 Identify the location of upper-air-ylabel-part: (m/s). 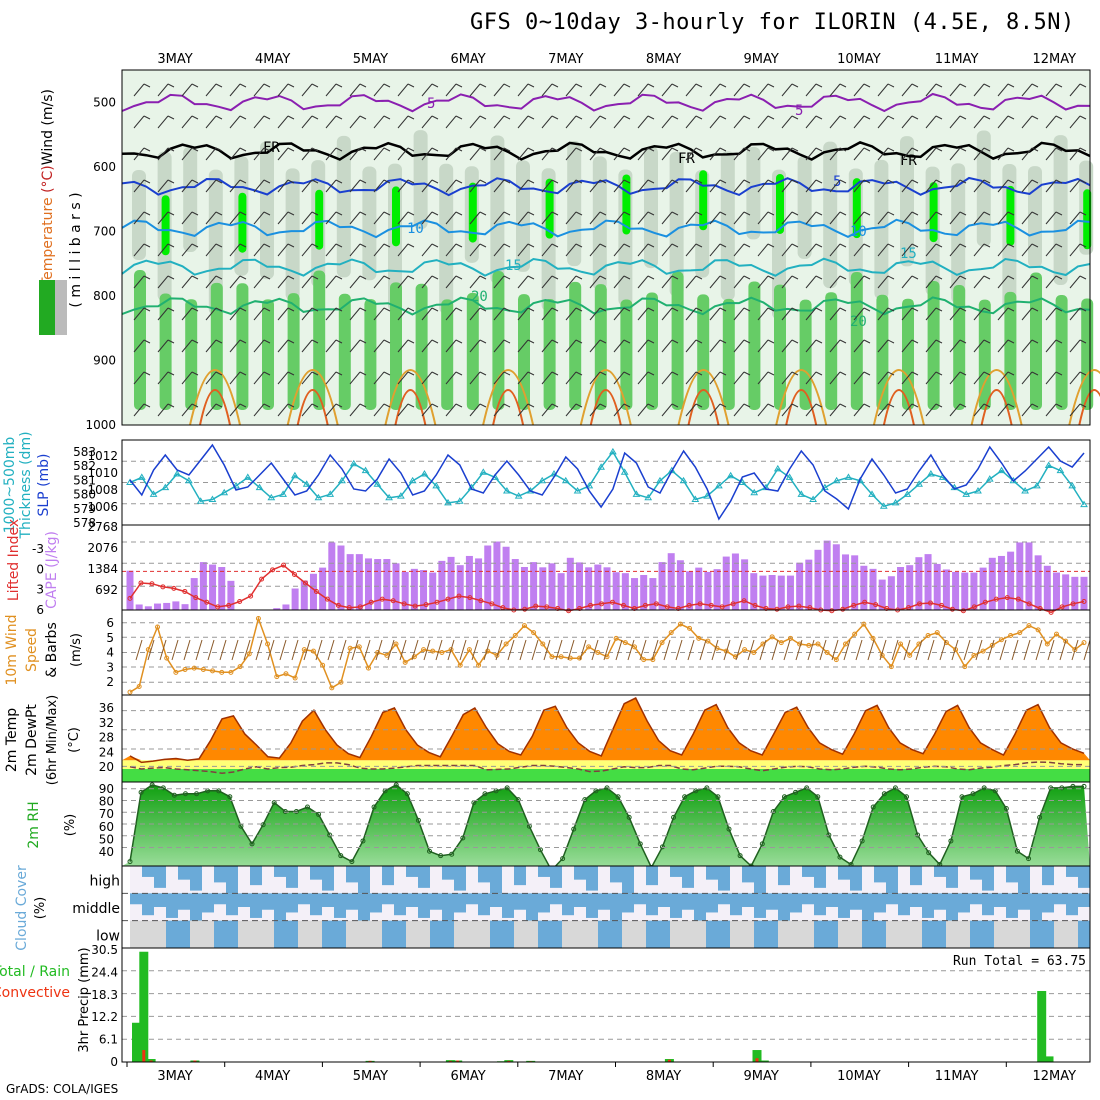
(48, 109).